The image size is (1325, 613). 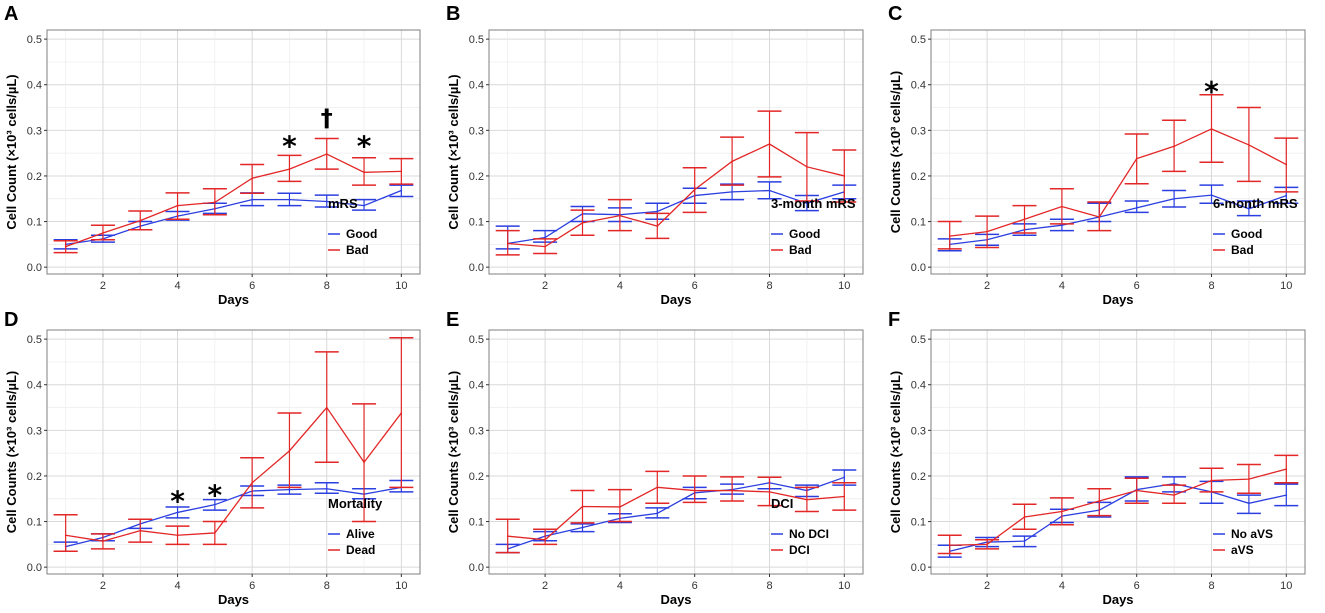 I want to click on legend: 3-month mRS Good Bad, so click(x=813, y=226).